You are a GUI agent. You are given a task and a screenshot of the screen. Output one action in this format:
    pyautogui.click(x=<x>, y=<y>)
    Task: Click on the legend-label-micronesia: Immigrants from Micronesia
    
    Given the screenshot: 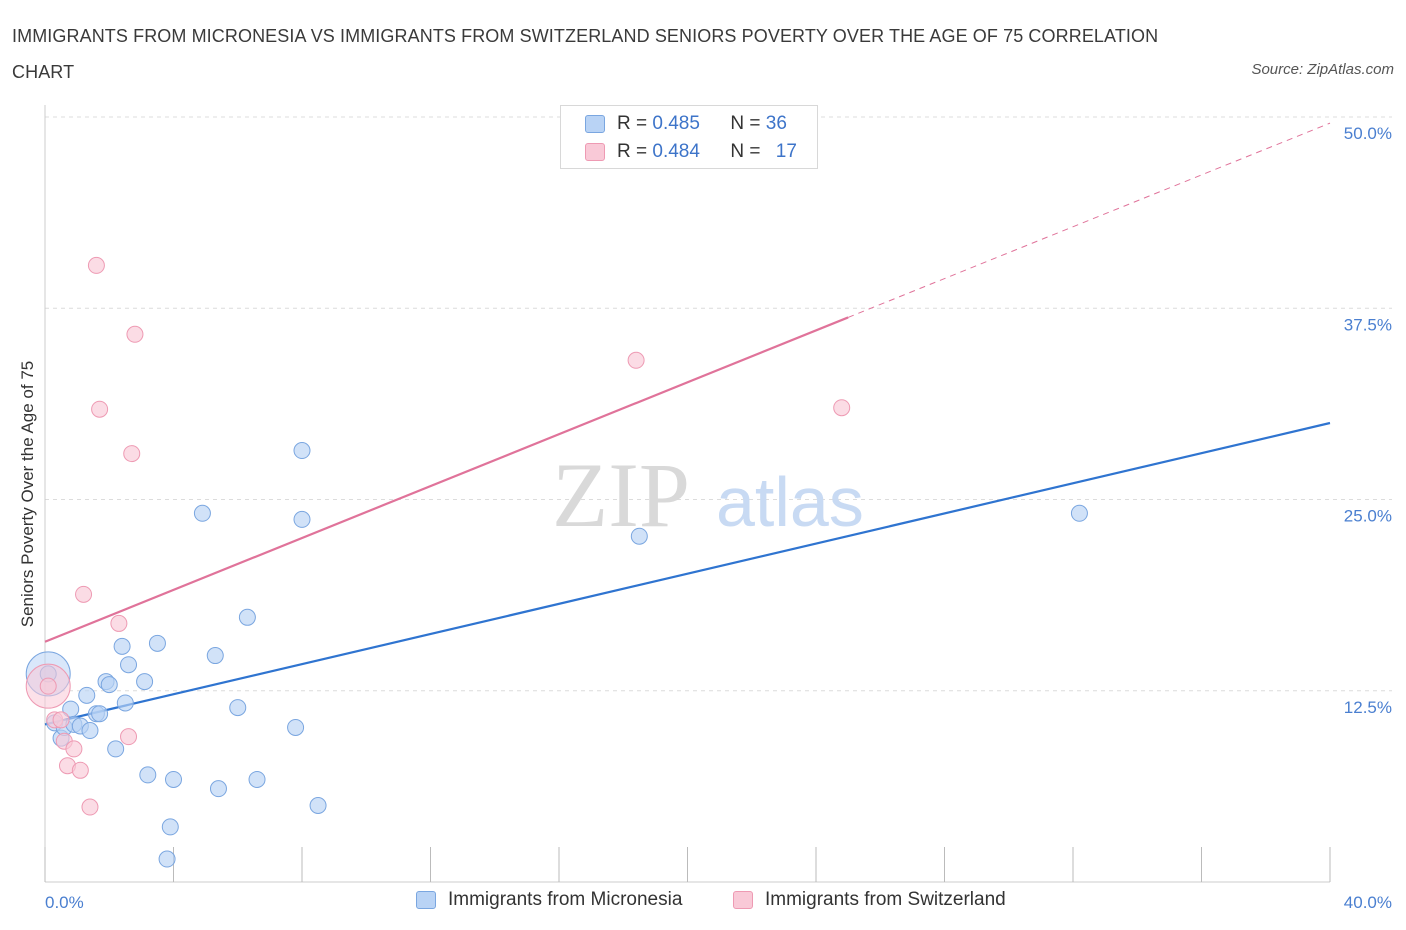 What is the action you would take?
    pyautogui.click(x=565, y=899)
    